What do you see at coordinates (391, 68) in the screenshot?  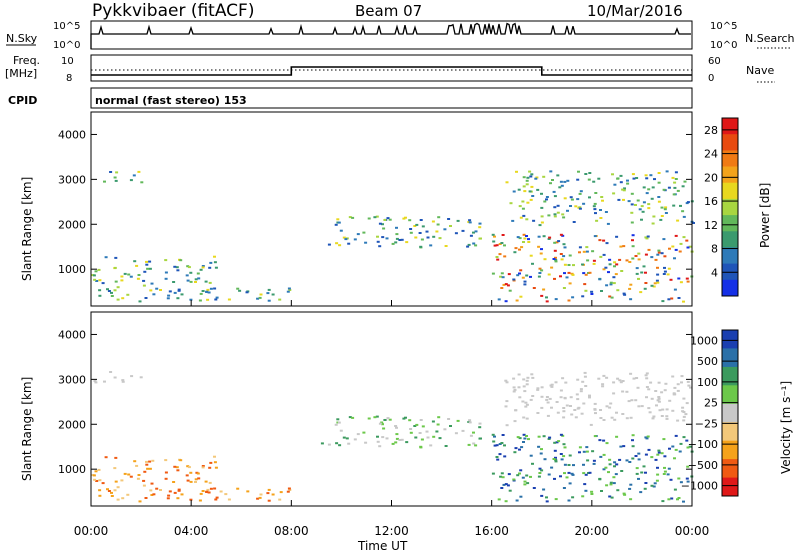 I see `freq-strip` at bounding box center [391, 68].